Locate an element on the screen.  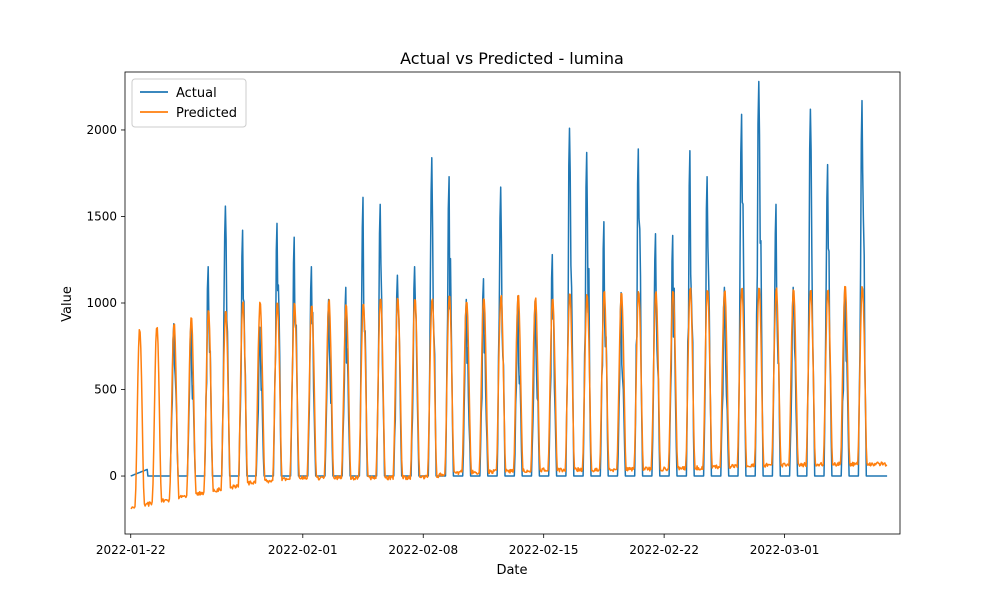
chart-title: Actual vs Predicted - lumina is located at coordinates (512, 58).